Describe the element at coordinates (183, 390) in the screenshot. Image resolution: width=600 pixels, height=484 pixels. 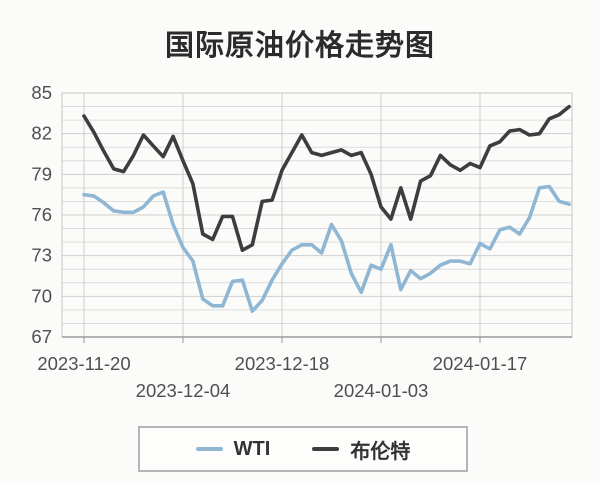
I see `x-axis-label: 2023-12-04` at that location.